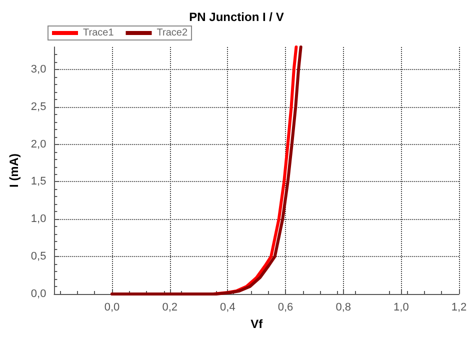  I want to click on y-axis-title: I (mA), so click(14, 171).